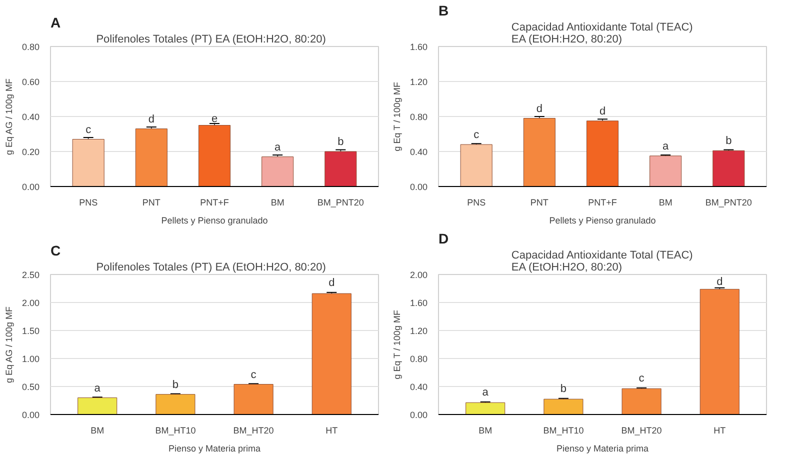 Image resolution: width=785 pixels, height=461 pixels. What do you see at coordinates (55, 250) in the screenshot?
I see `text: C` at bounding box center [55, 250].